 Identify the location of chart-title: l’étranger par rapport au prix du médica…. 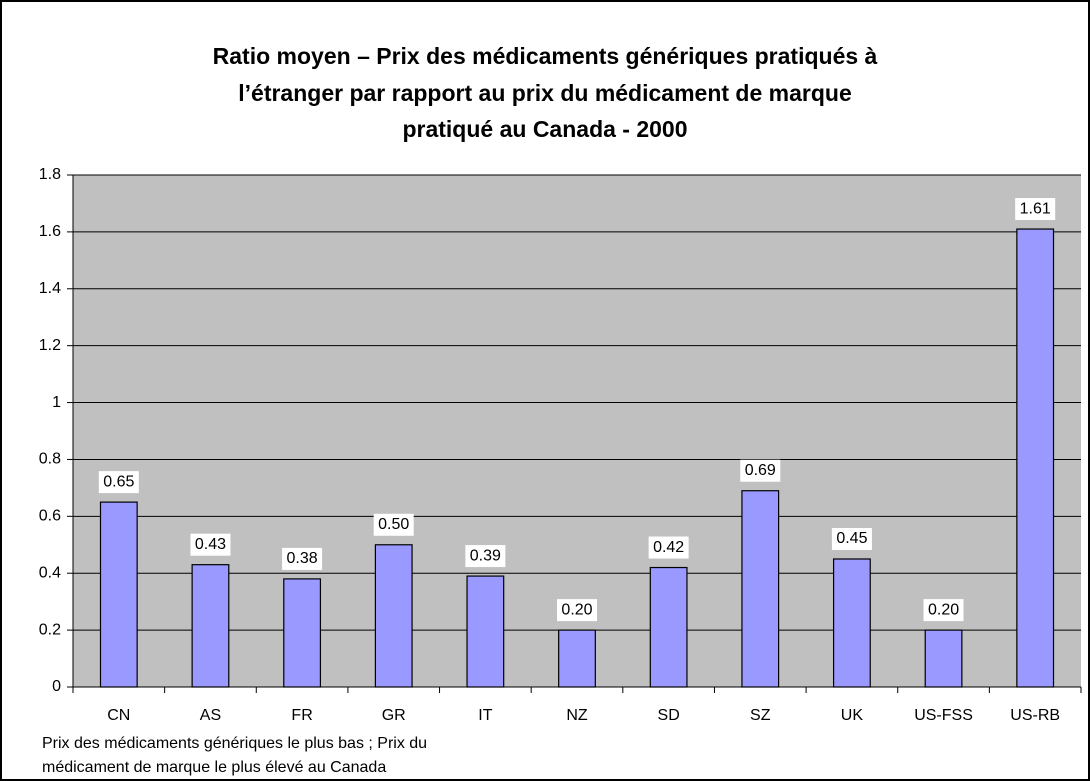
(545, 93).